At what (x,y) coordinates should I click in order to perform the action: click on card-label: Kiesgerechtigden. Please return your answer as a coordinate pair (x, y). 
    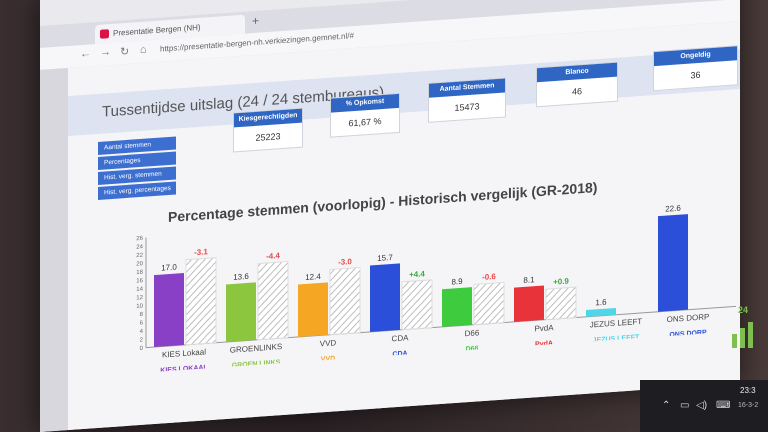
    Looking at the image, I should click on (268, 118).